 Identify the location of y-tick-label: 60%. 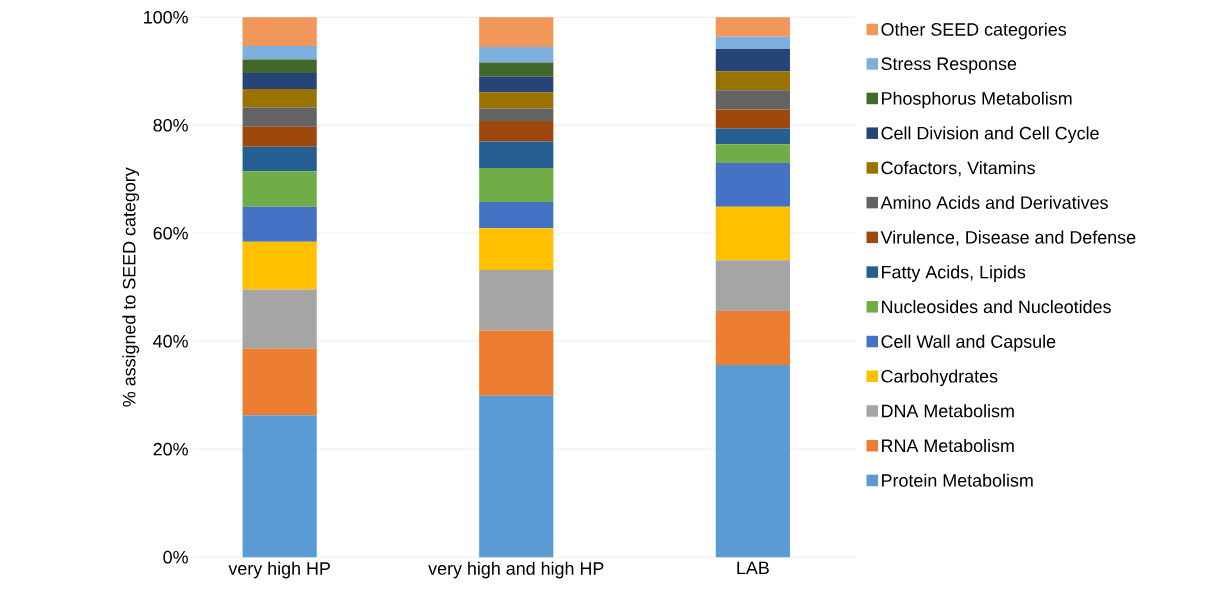
(170, 233).